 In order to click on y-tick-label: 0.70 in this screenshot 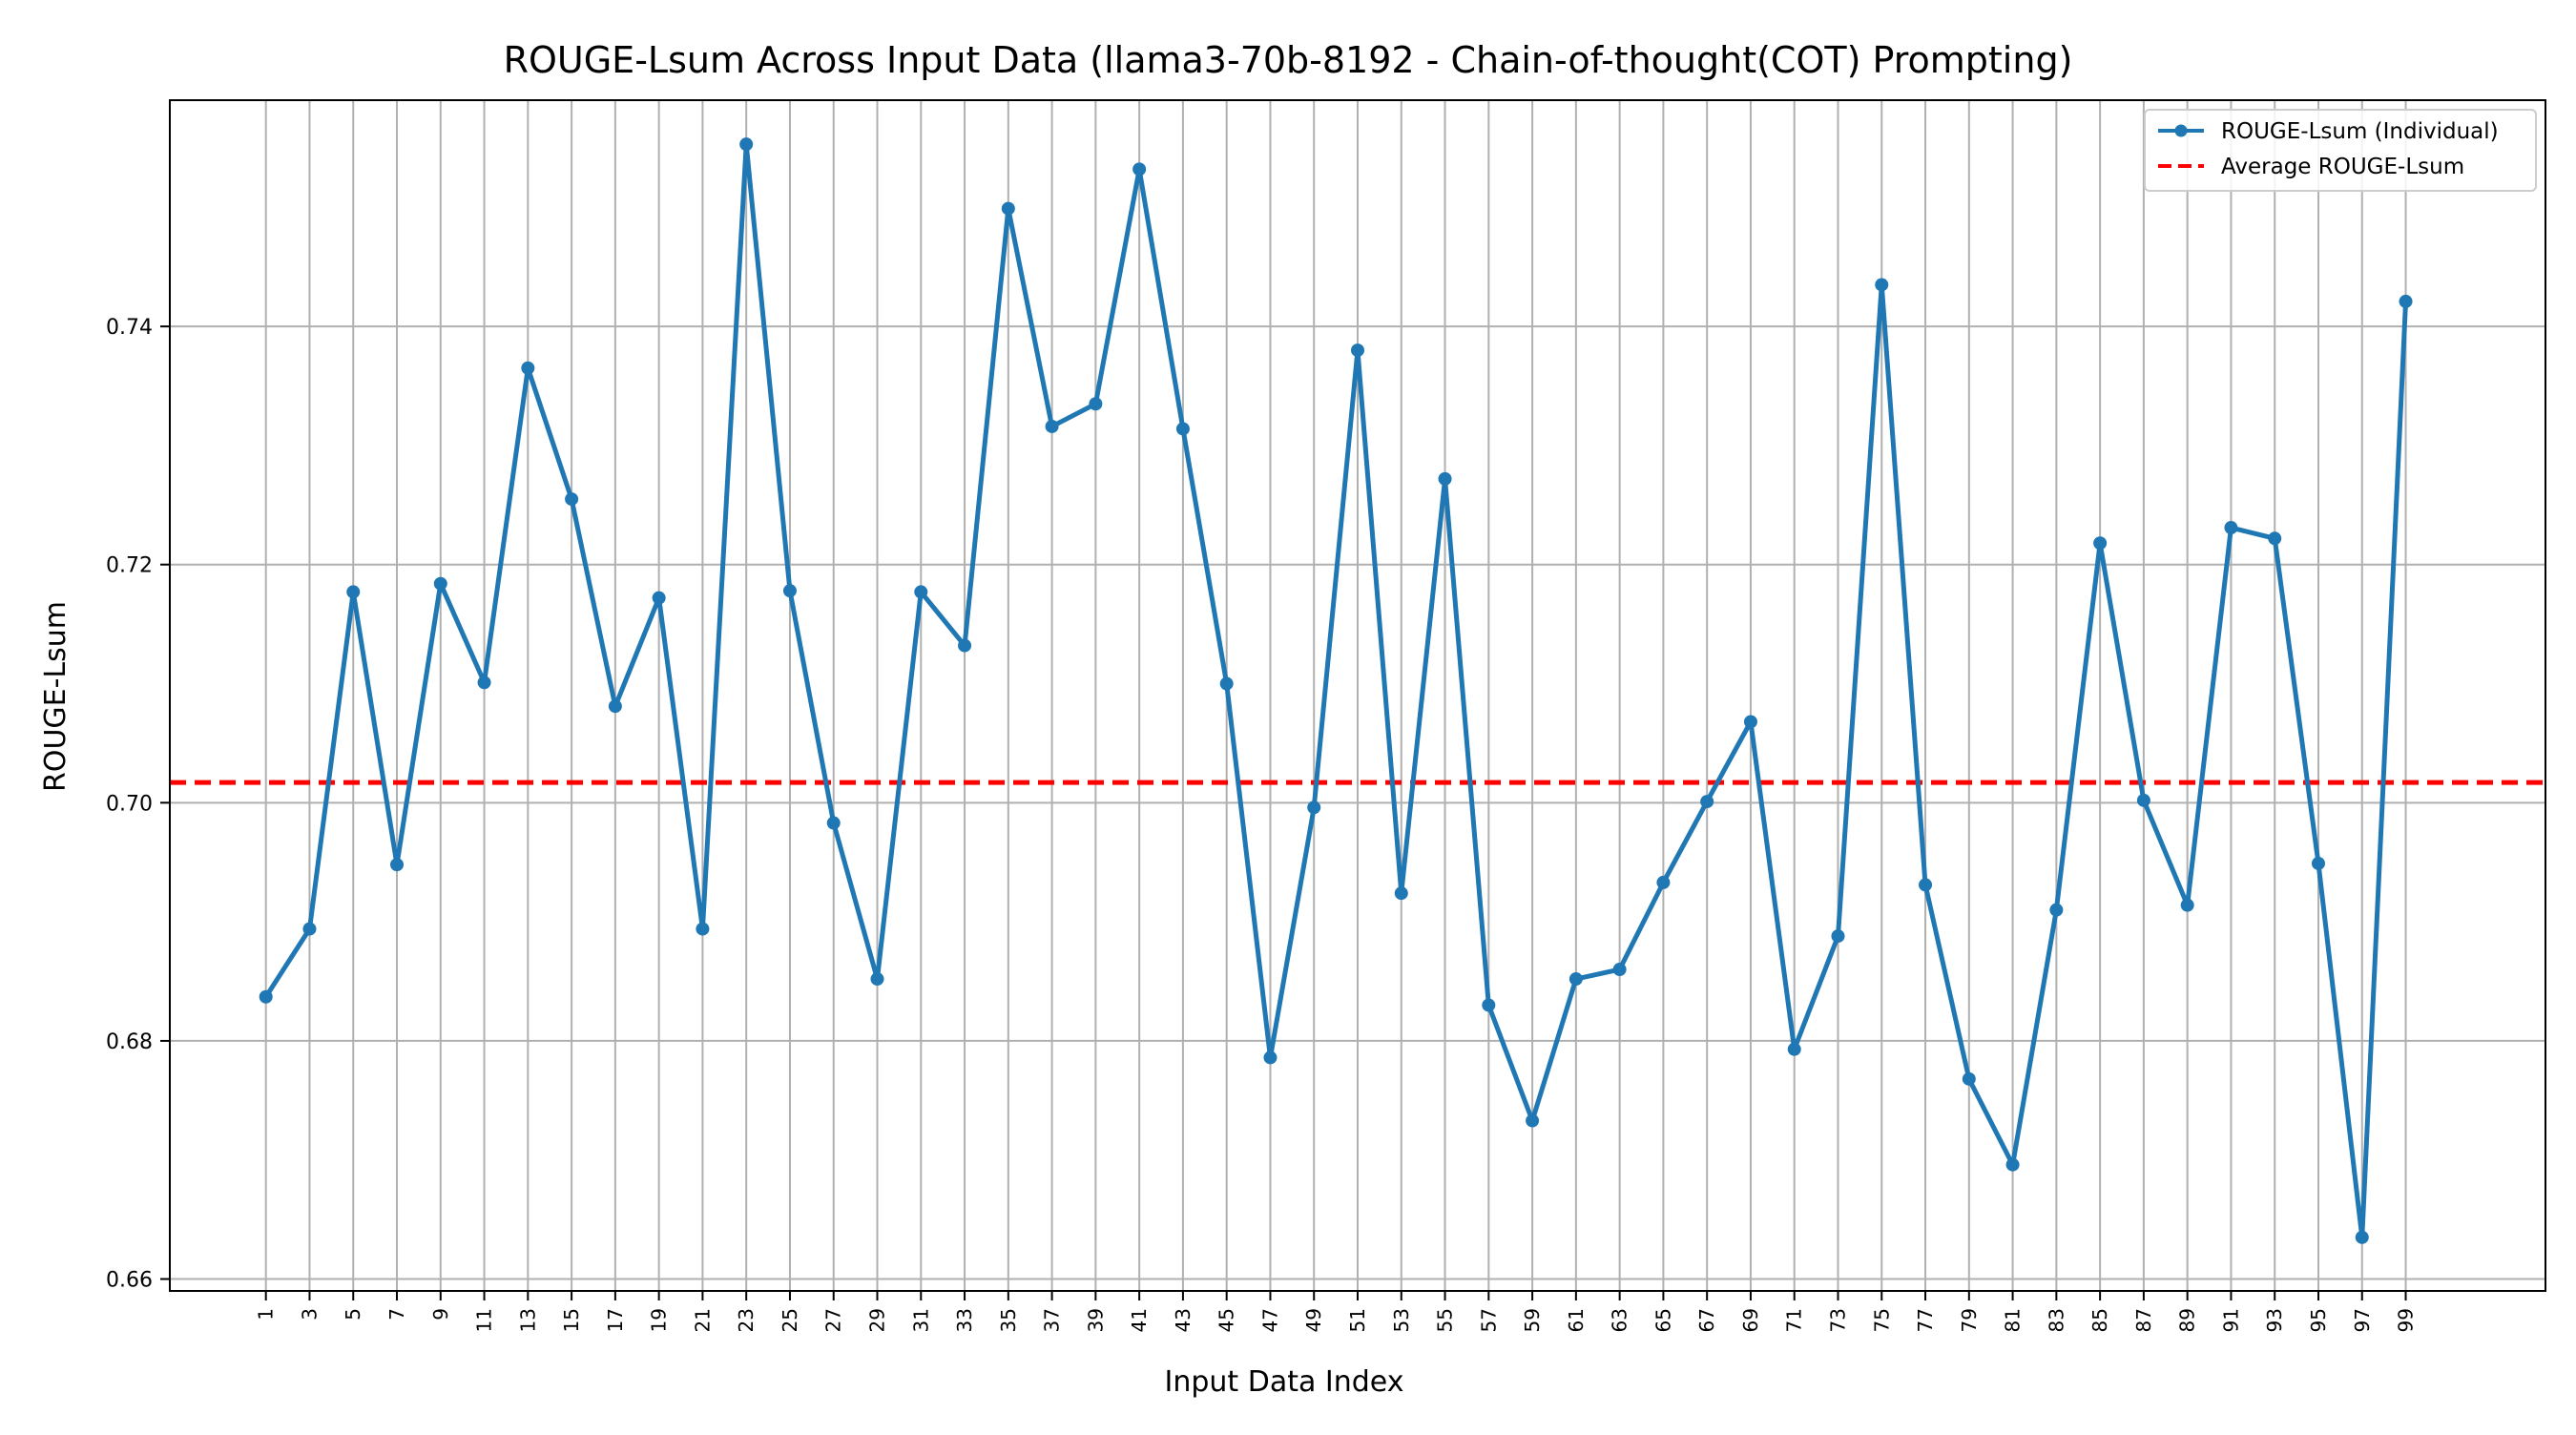, I will do `click(129, 804)`.